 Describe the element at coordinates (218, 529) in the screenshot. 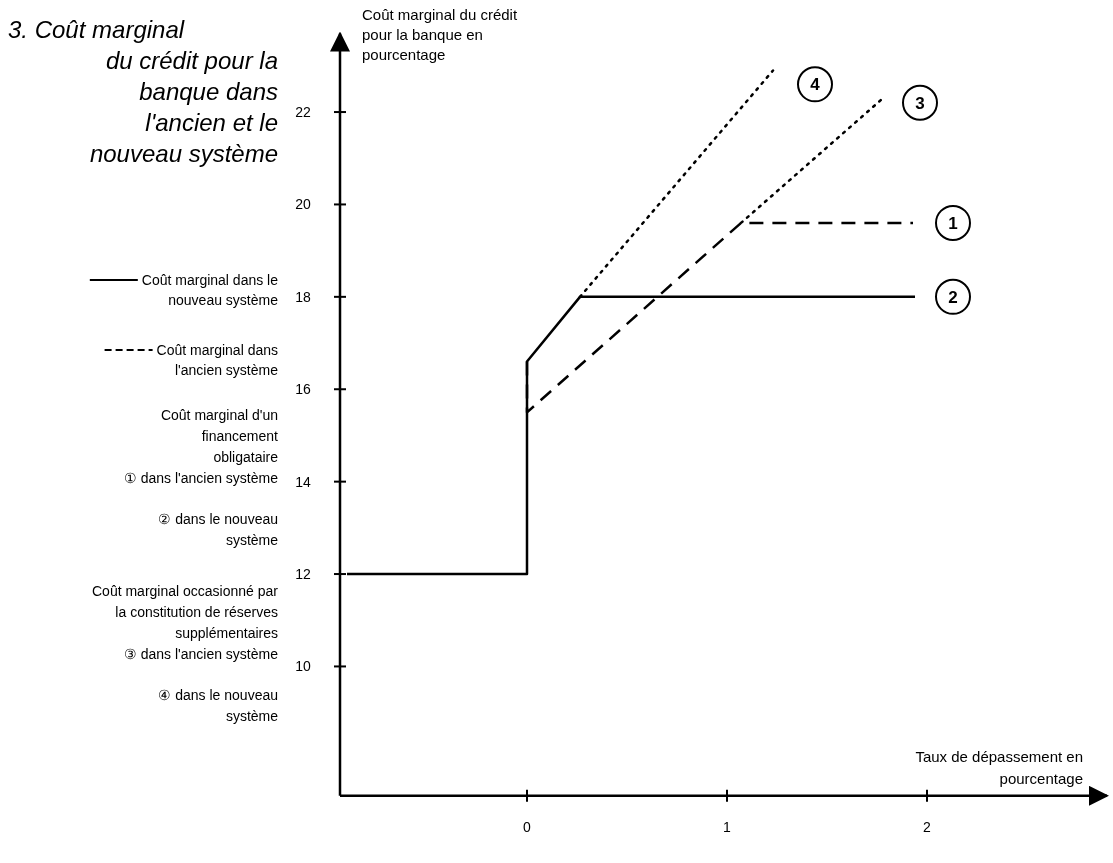

I see `text: ② dans le nouveau système` at that location.